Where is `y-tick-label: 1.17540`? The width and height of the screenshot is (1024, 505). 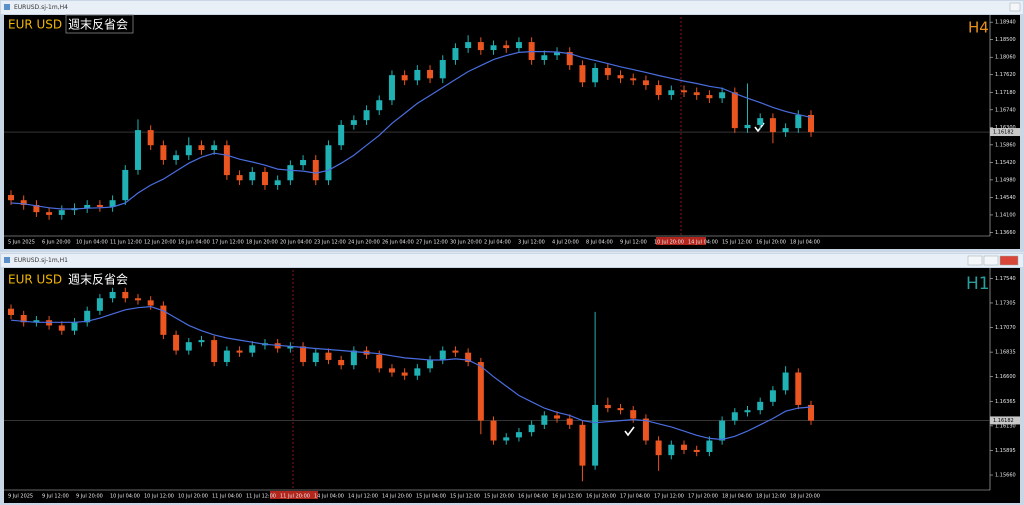 y-tick-label: 1.17540 is located at coordinates (1005, 279).